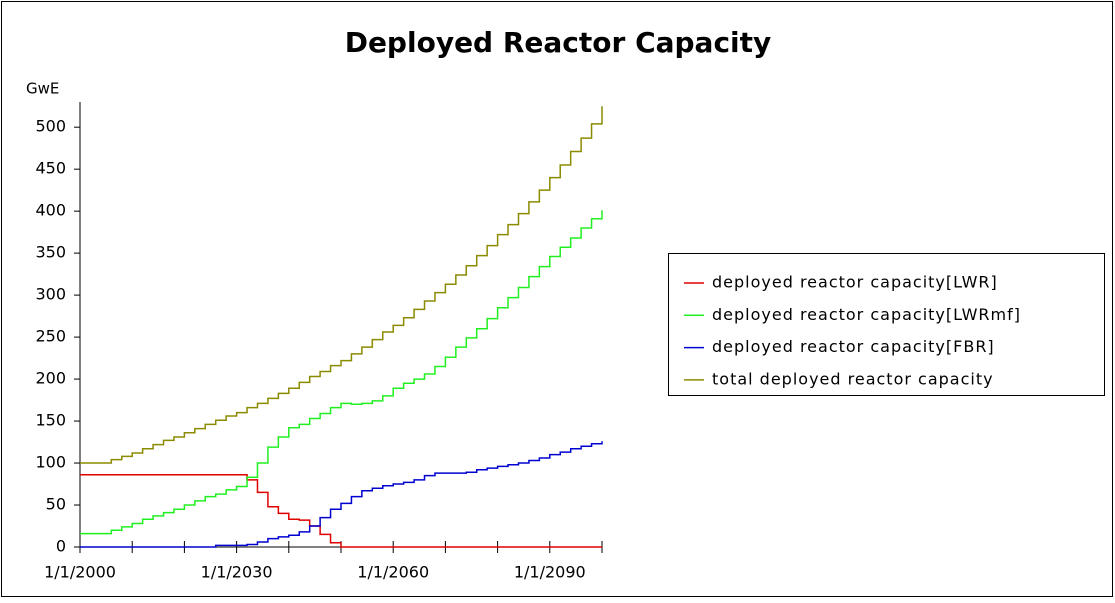 This screenshot has height=603, width=1115. Describe the element at coordinates (50, 378) in the screenshot. I see `y-tick-label: 200` at that location.